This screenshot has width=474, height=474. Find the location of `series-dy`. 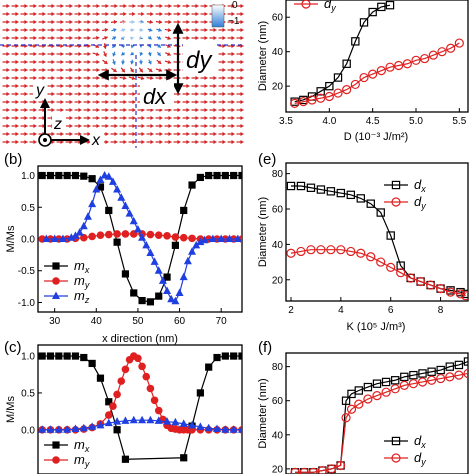

series-dy is located at coordinates (379, 421).